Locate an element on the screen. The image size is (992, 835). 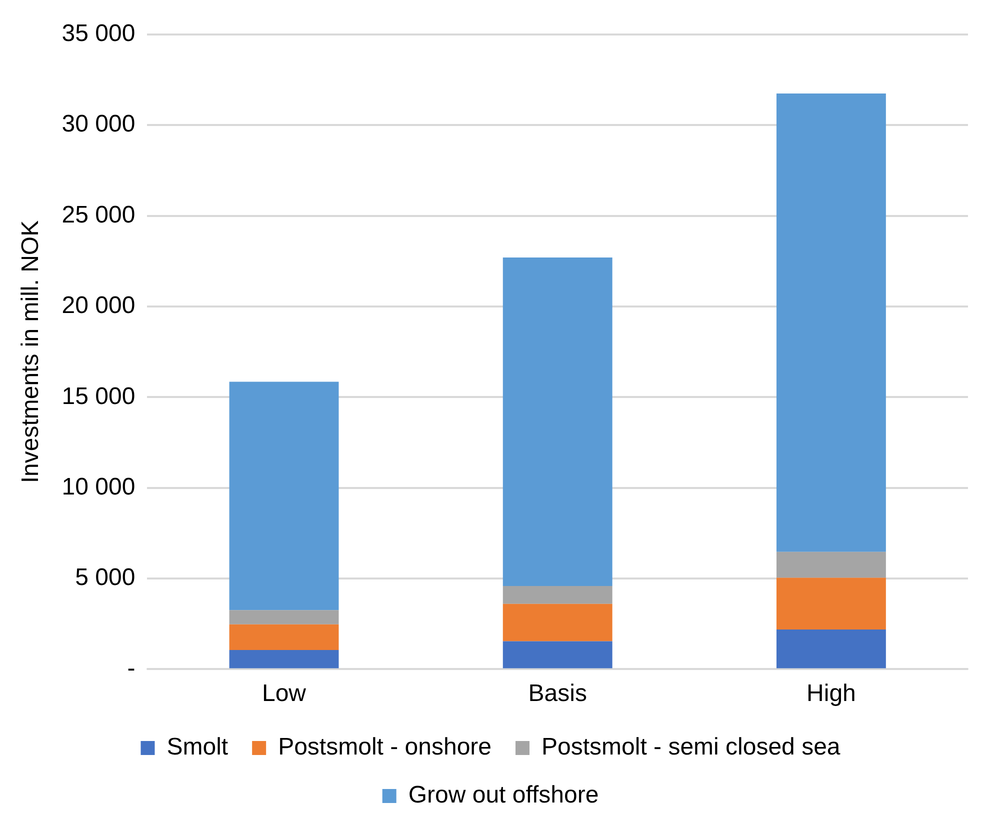
x-tick-label: Low is located at coordinates (284, 694).